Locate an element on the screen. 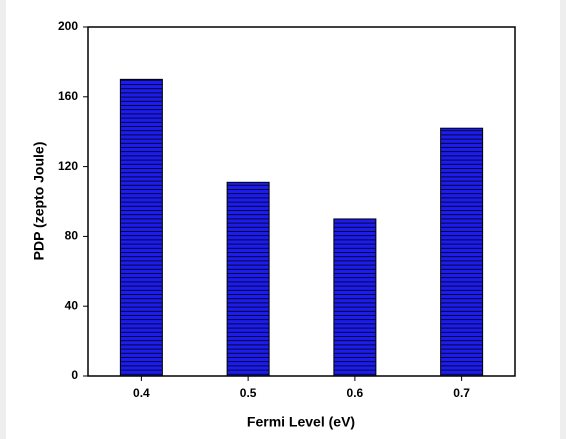  y-tick-label: 120 is located at coordinates (68, 166).